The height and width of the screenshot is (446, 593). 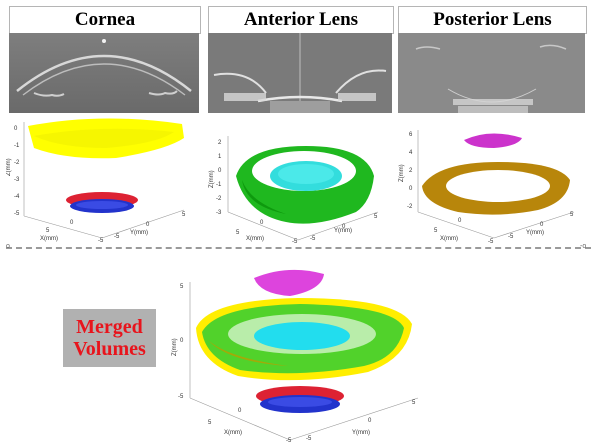 What do you see at coordinates (343, 231) in the screenshot?
I see `anterior-y-label: Y(mm)` at bounding box center [343, 231].